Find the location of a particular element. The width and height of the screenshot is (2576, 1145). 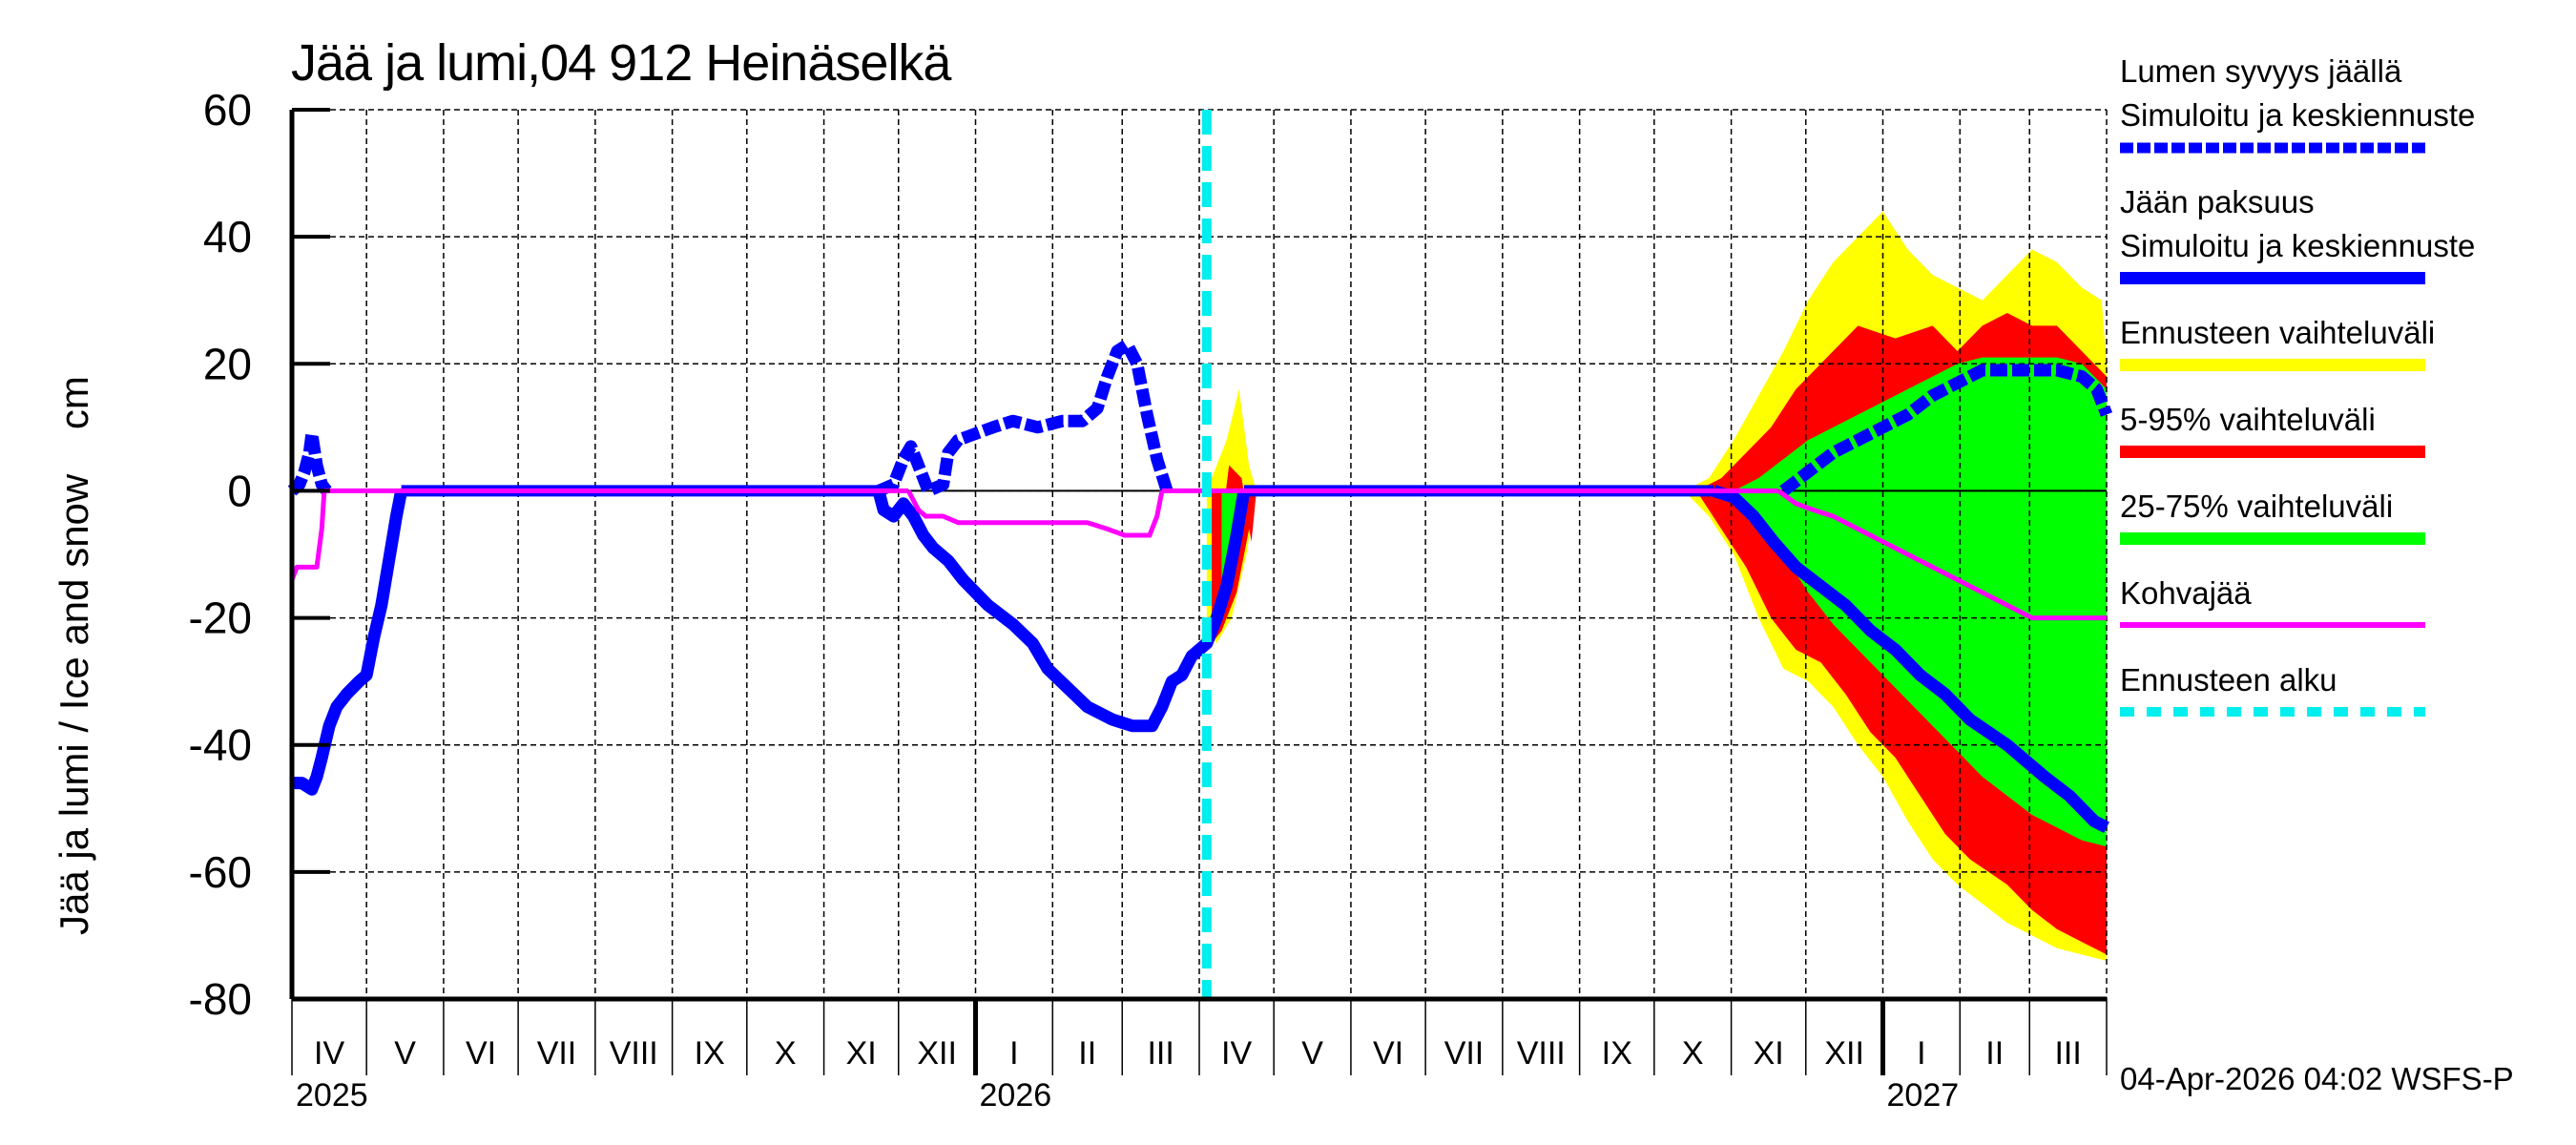

svg-text: -40 is located at coordinates (220, 745).